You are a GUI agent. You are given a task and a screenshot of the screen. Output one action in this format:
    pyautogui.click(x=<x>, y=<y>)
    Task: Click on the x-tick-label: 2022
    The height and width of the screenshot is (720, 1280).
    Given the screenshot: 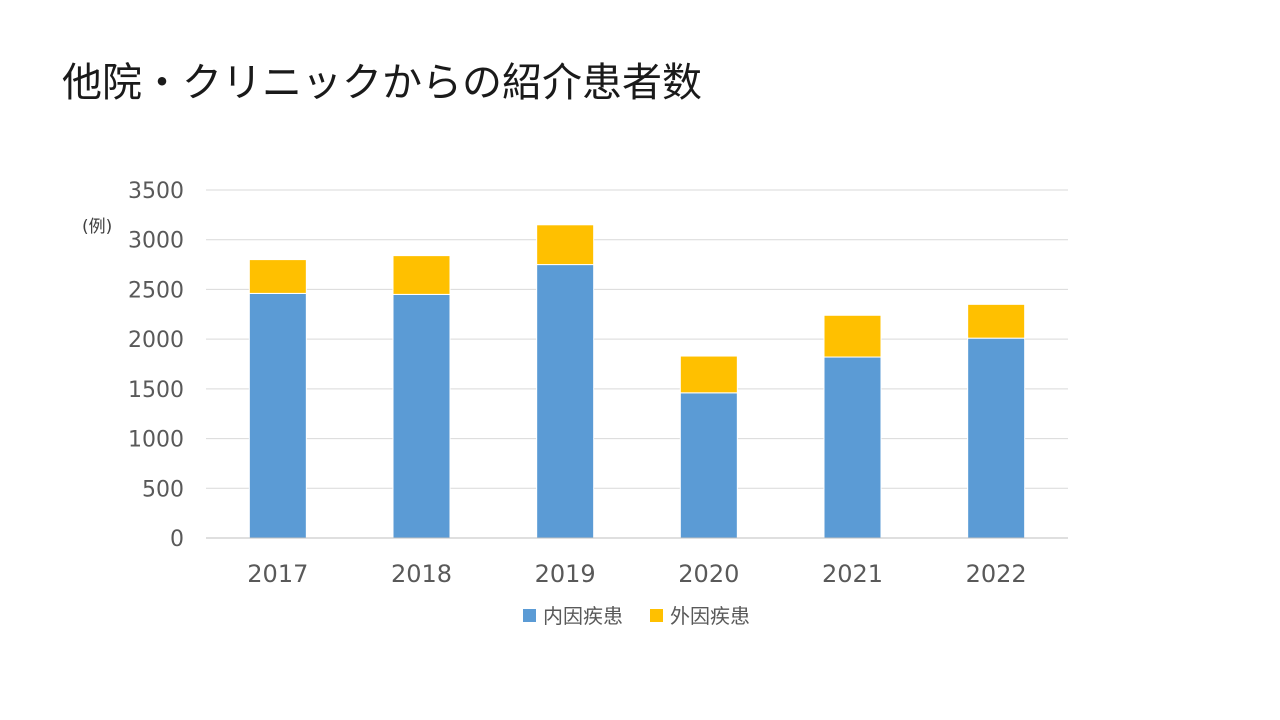 What is the action you would take?
    pyautogui.click(x=996, y=574)
    